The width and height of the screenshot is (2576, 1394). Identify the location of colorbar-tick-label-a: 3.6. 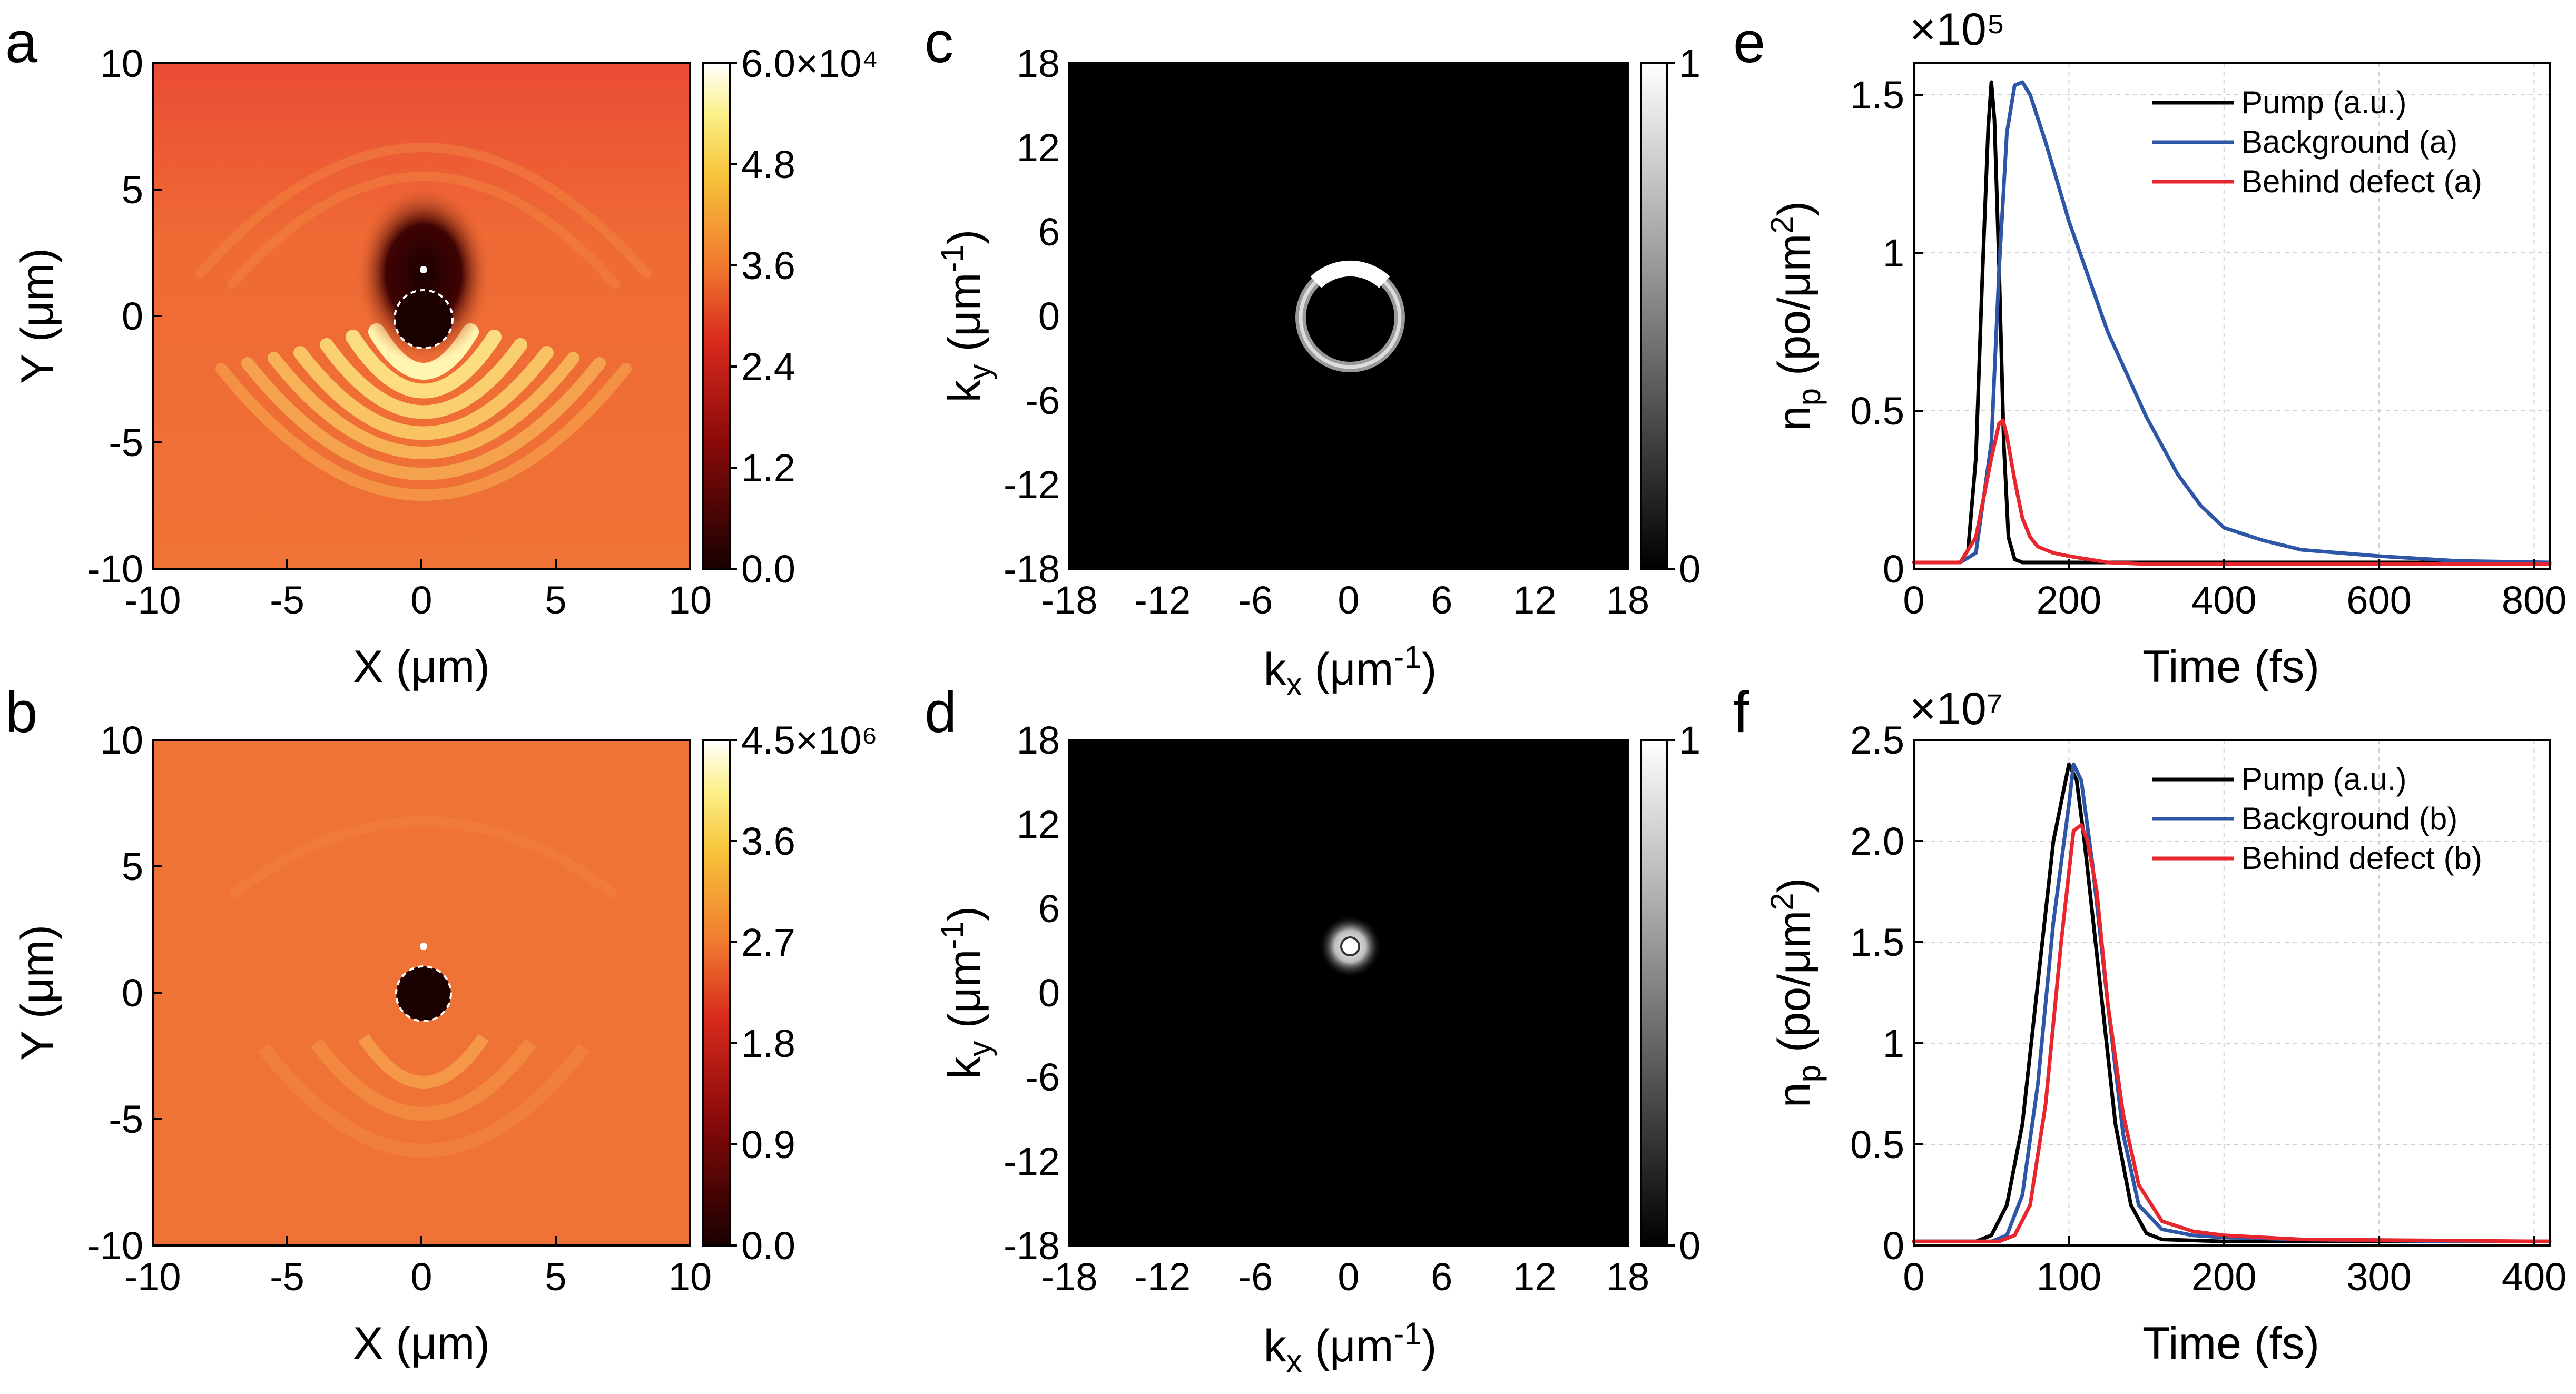
(768, 266).